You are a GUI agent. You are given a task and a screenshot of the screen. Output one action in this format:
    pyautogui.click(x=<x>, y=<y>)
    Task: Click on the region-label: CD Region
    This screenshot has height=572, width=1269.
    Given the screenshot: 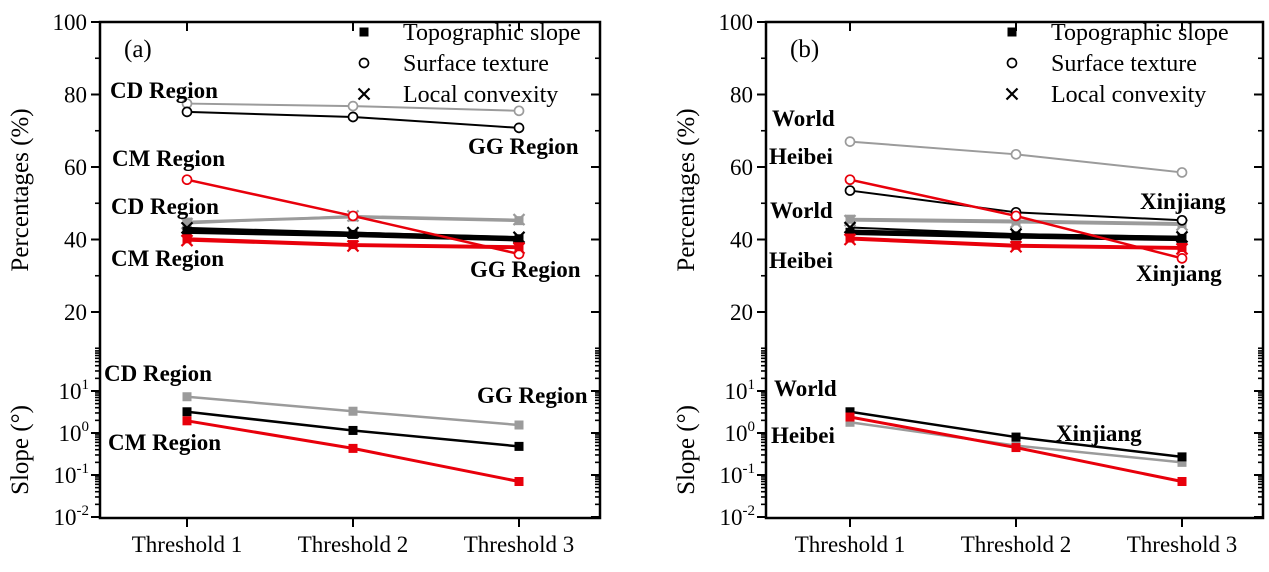 What is the action you would take?
    pyautogui.click(x=165, y=206)
    